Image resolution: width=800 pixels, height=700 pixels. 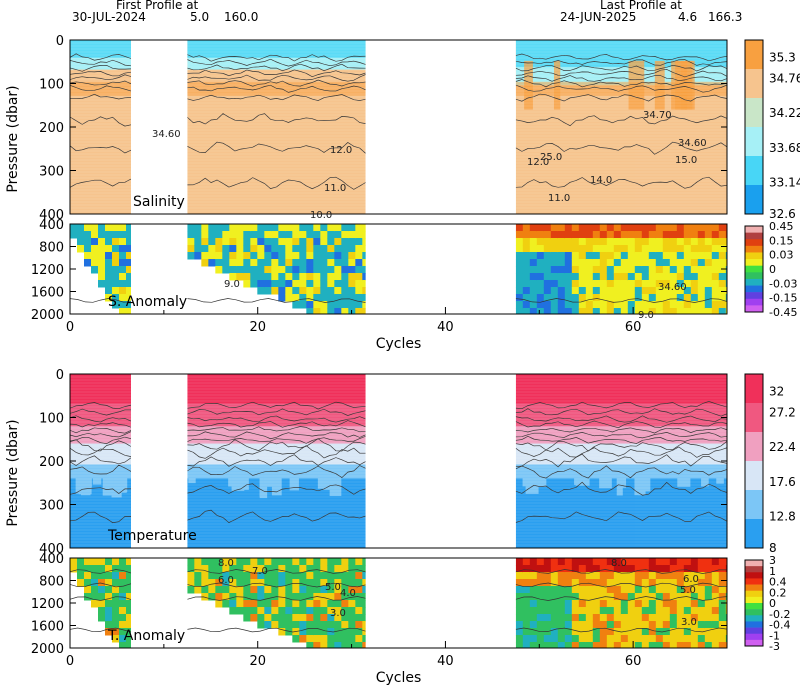 I want to click on first-profile-date: 30-JUL-2024, so click(x=109, y=17).